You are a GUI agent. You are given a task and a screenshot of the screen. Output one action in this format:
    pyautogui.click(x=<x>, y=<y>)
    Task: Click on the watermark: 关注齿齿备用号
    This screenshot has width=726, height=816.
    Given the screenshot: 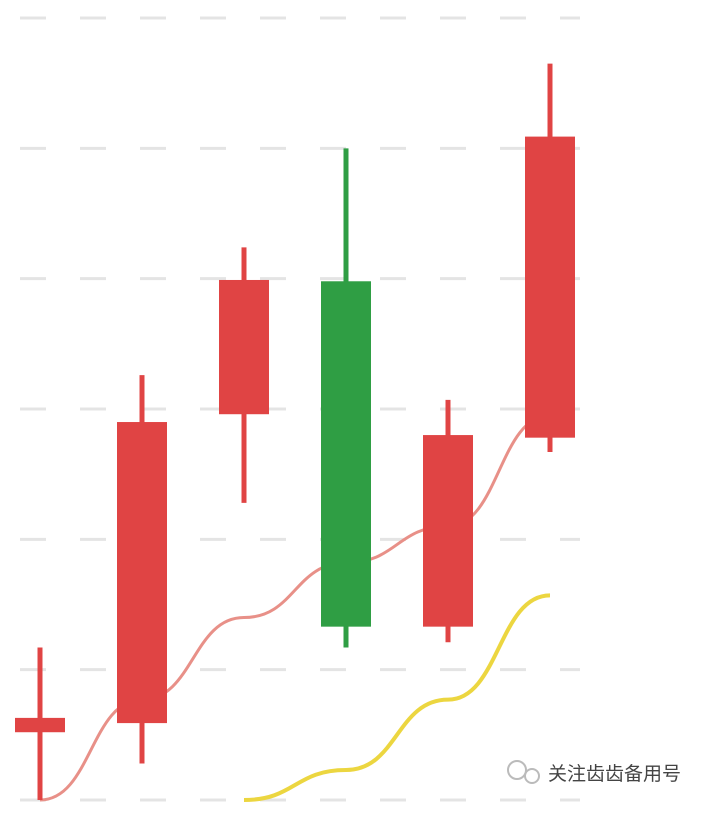 What is the action you would take?
    pyautogui.click(x=614, y=774)
    